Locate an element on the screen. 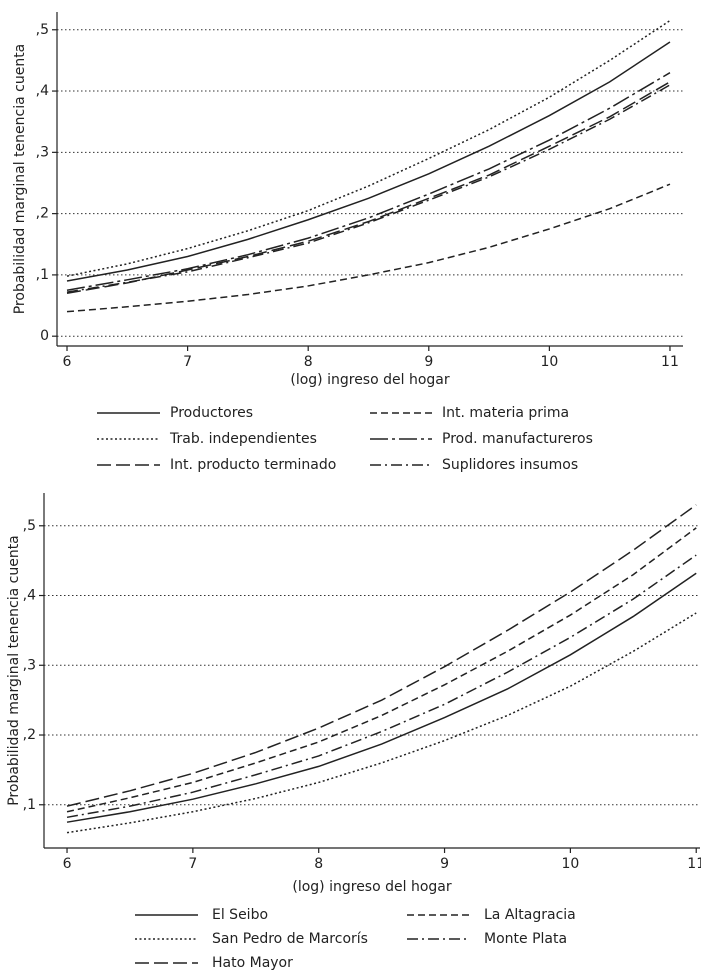 The width and height of the screenshot is (701, 971). legend-label: Int. materia prima is located at coordinates (505, 413).